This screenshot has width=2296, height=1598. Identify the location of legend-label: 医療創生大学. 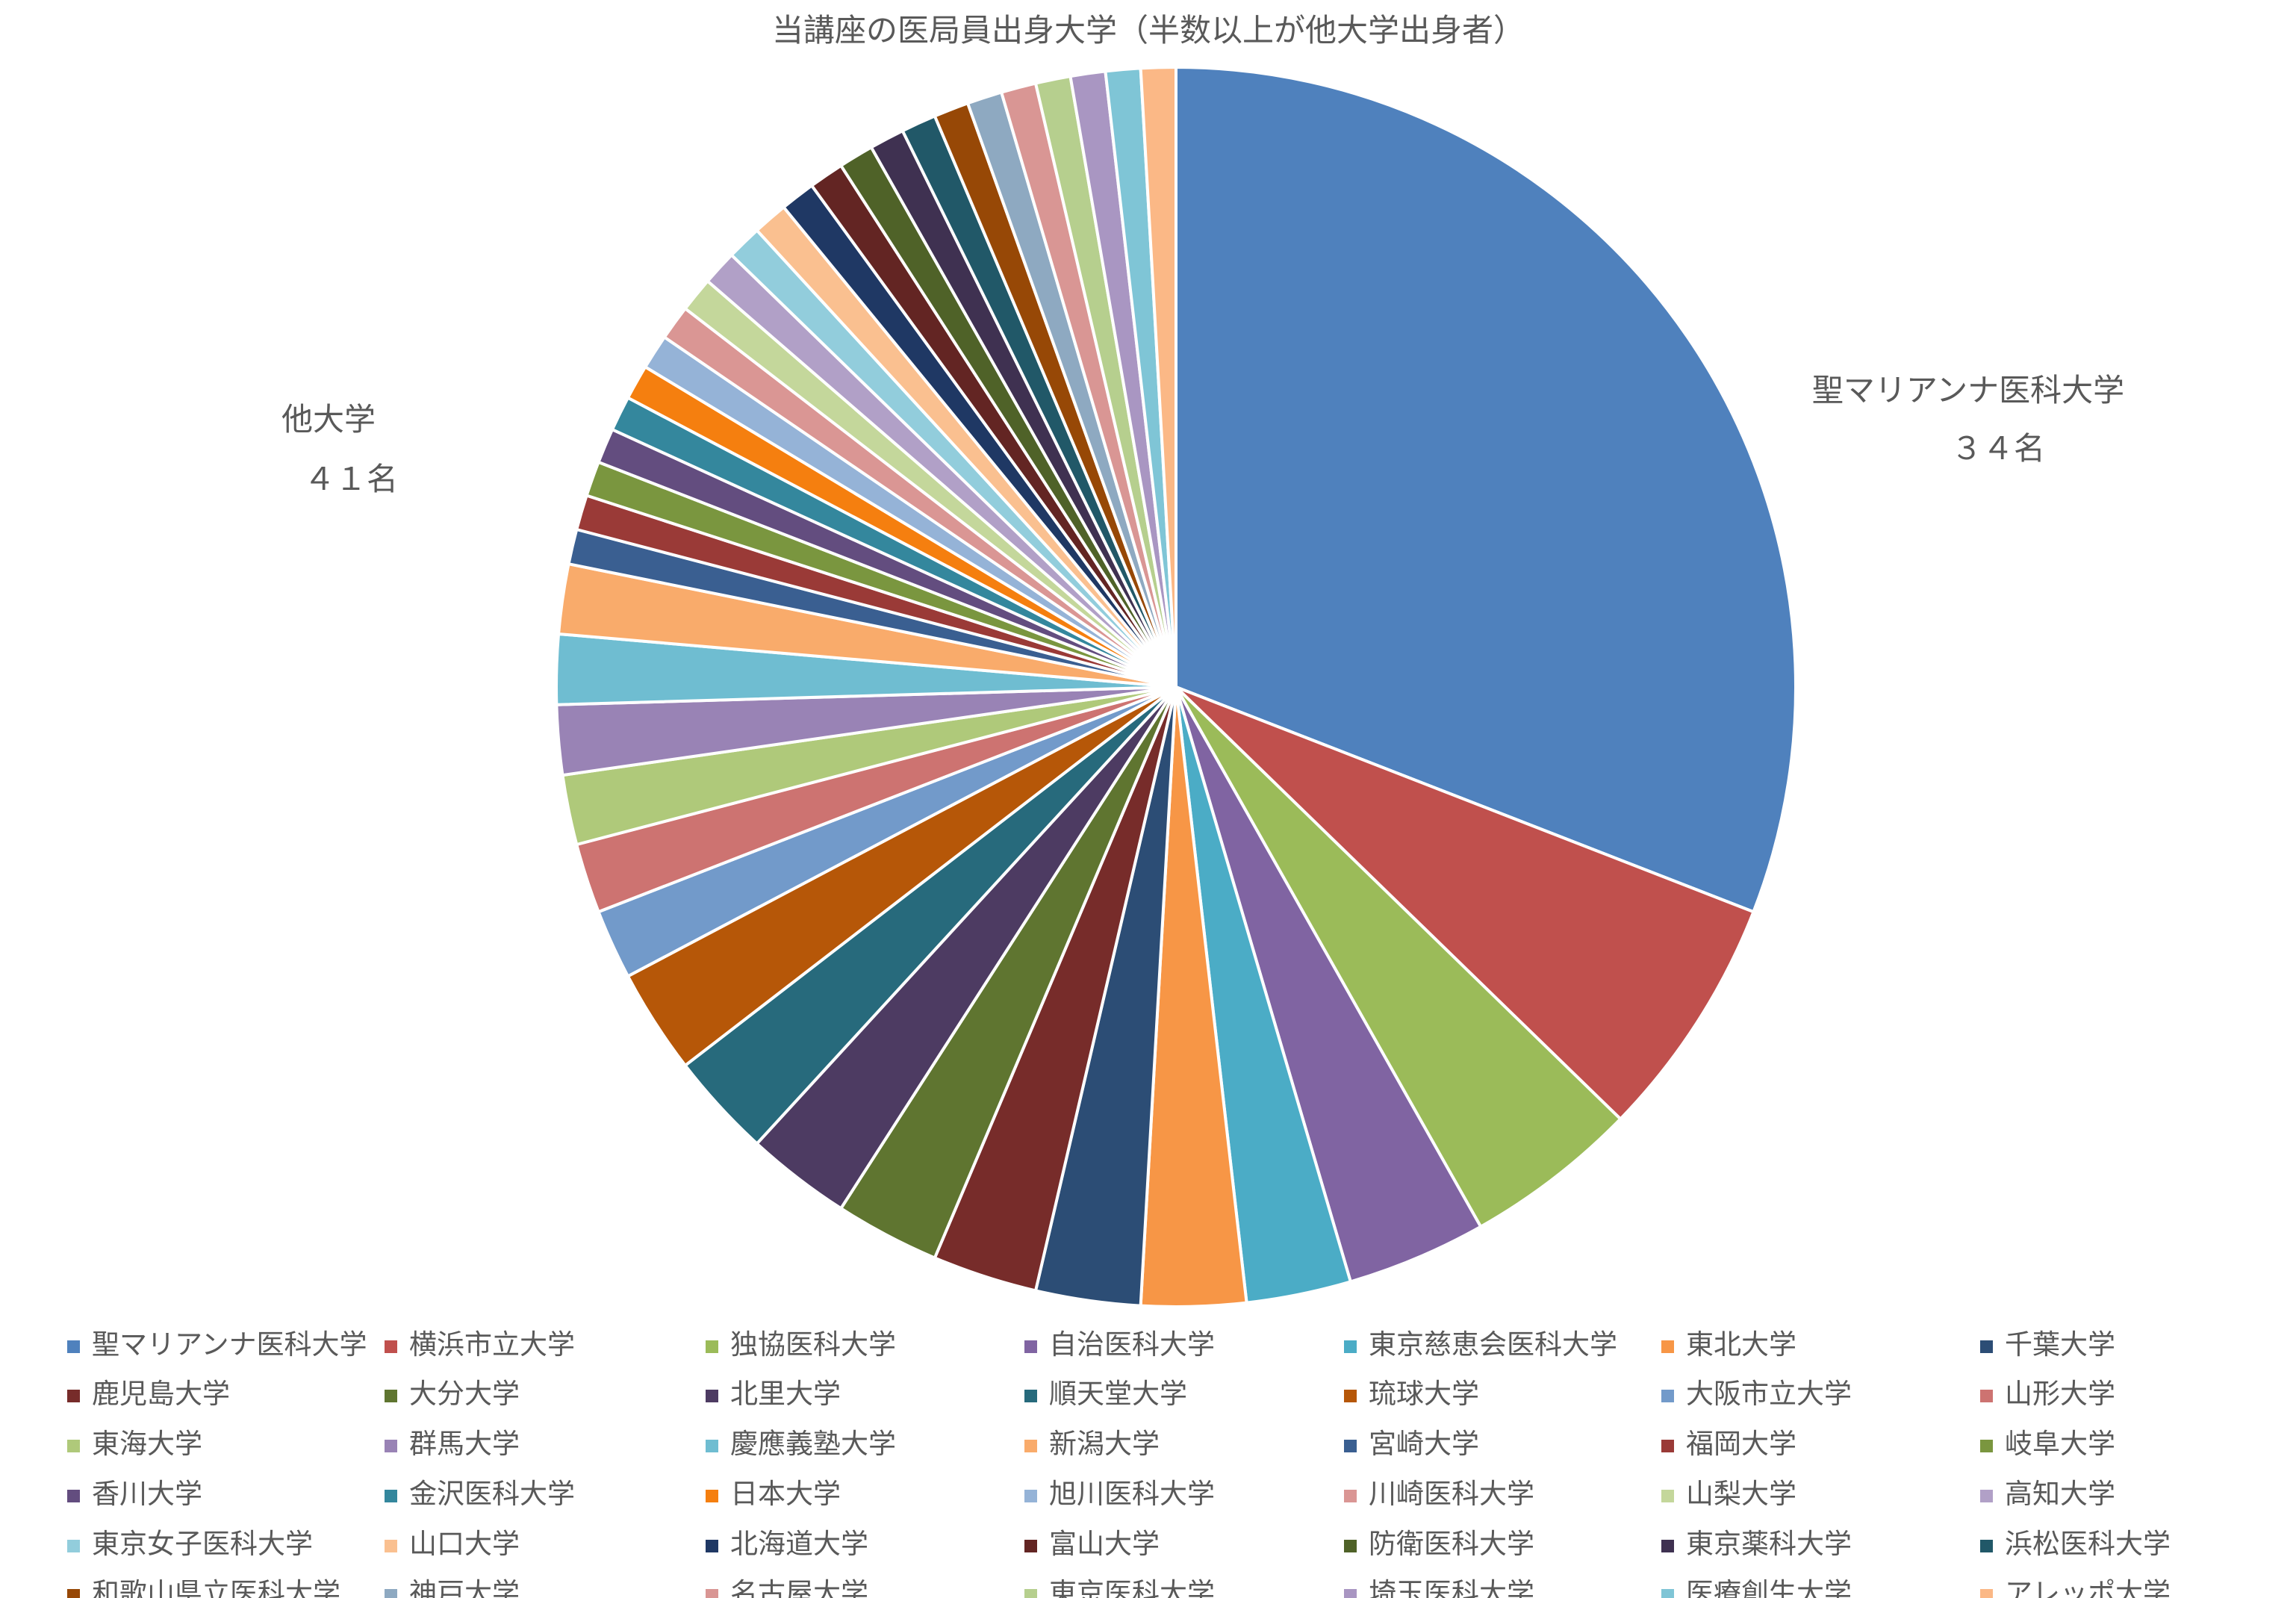
(1769, 1587).